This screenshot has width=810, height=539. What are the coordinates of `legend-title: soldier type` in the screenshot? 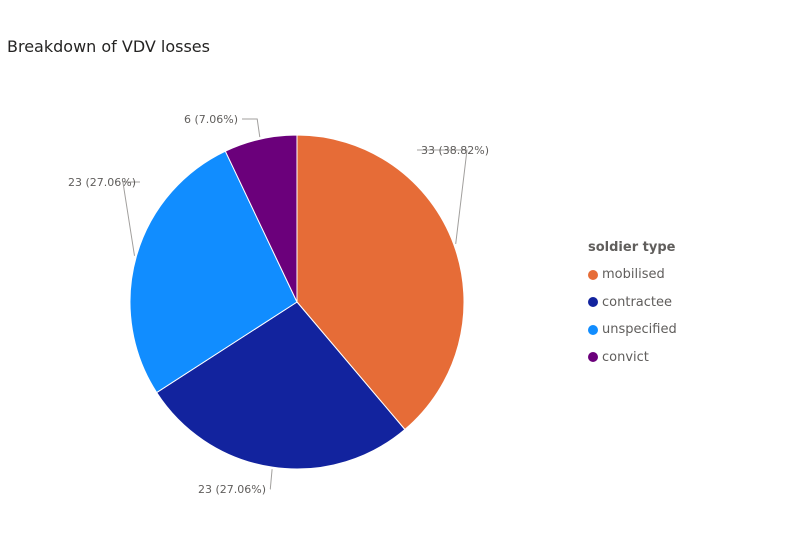 It's located at (632, 247).